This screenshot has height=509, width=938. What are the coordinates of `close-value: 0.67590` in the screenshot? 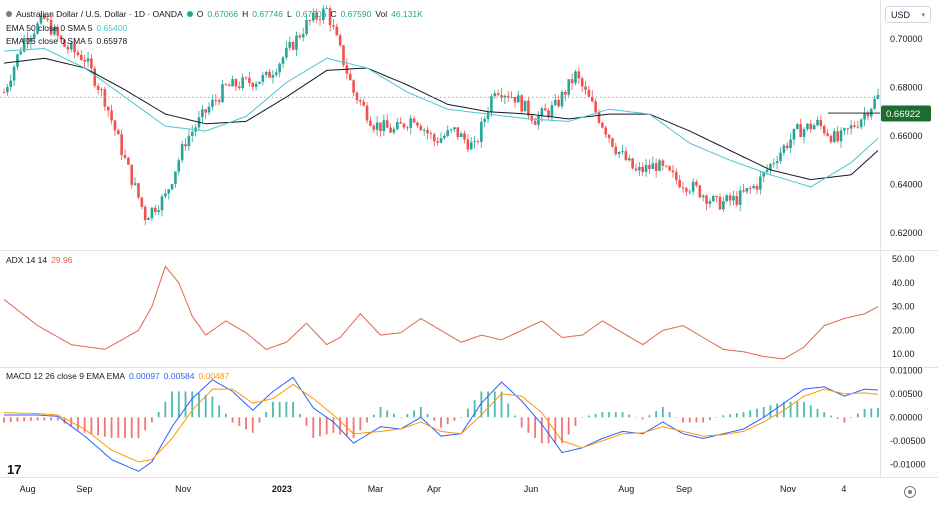 It's located at (356, 14).